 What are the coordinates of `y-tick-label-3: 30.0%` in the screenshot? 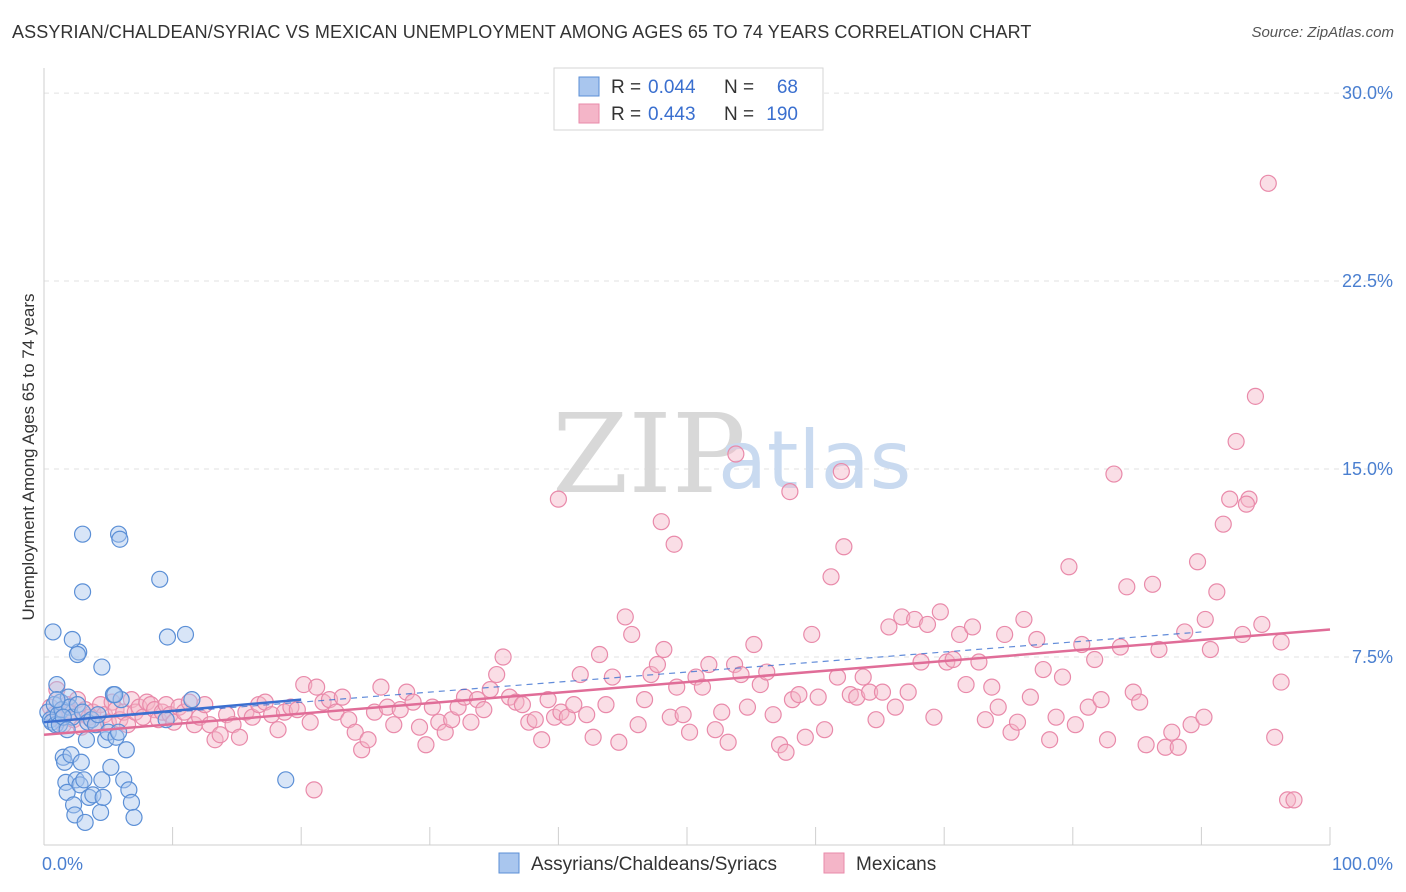 It's located at (1367, 93).